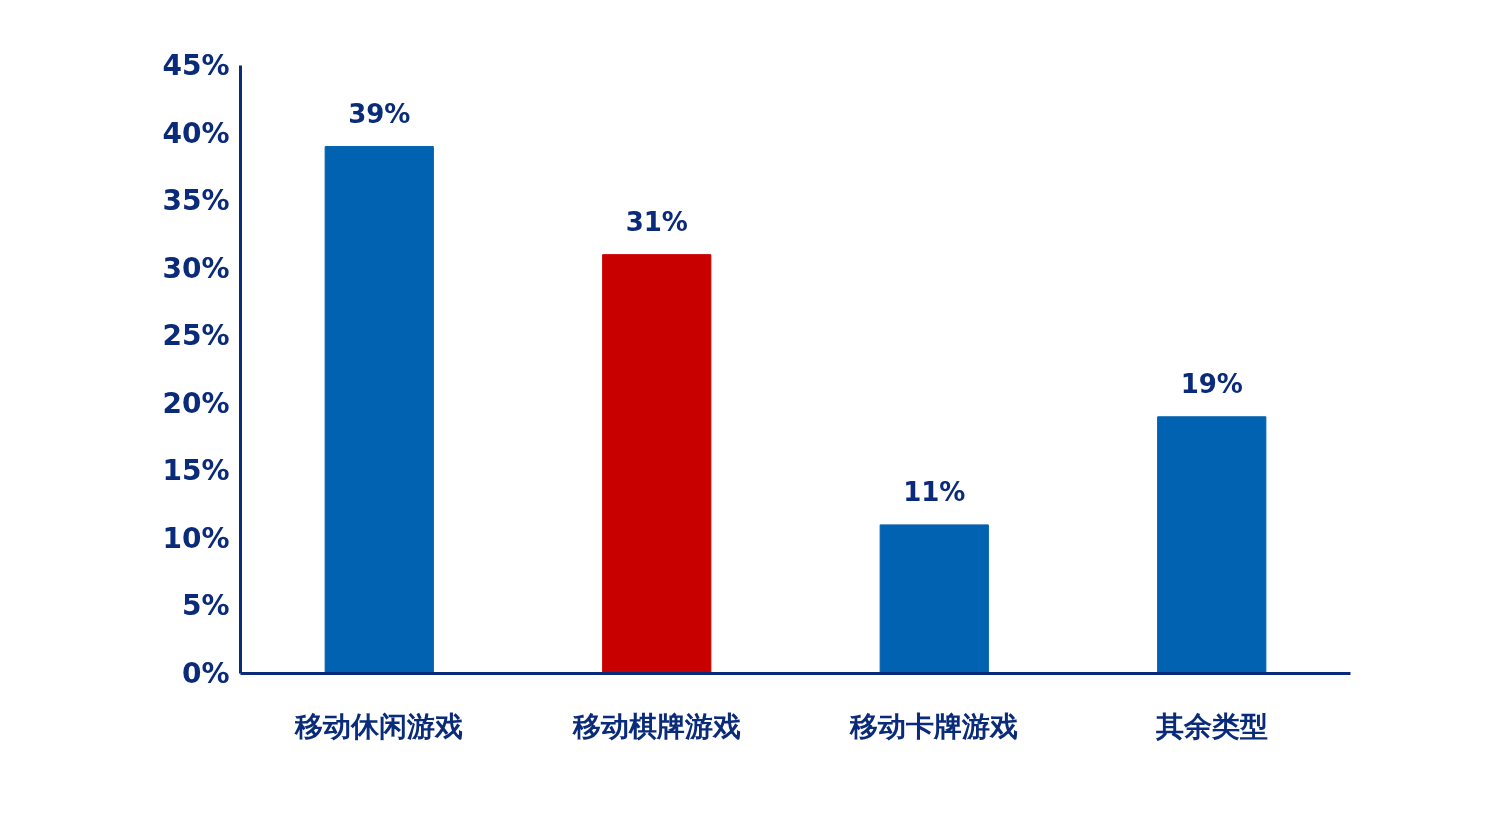  What do you see at coordinates (379, 113) in the screenshot?
I see `data-label: 39%` at bounding box center [379, 113].